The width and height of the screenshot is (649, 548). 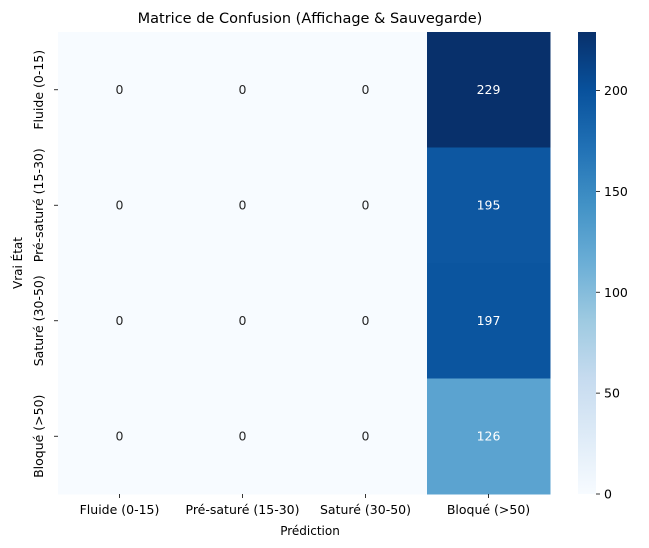 I want to click on y-tick-label: Fluide (0-15), so click(x=38, y=90).